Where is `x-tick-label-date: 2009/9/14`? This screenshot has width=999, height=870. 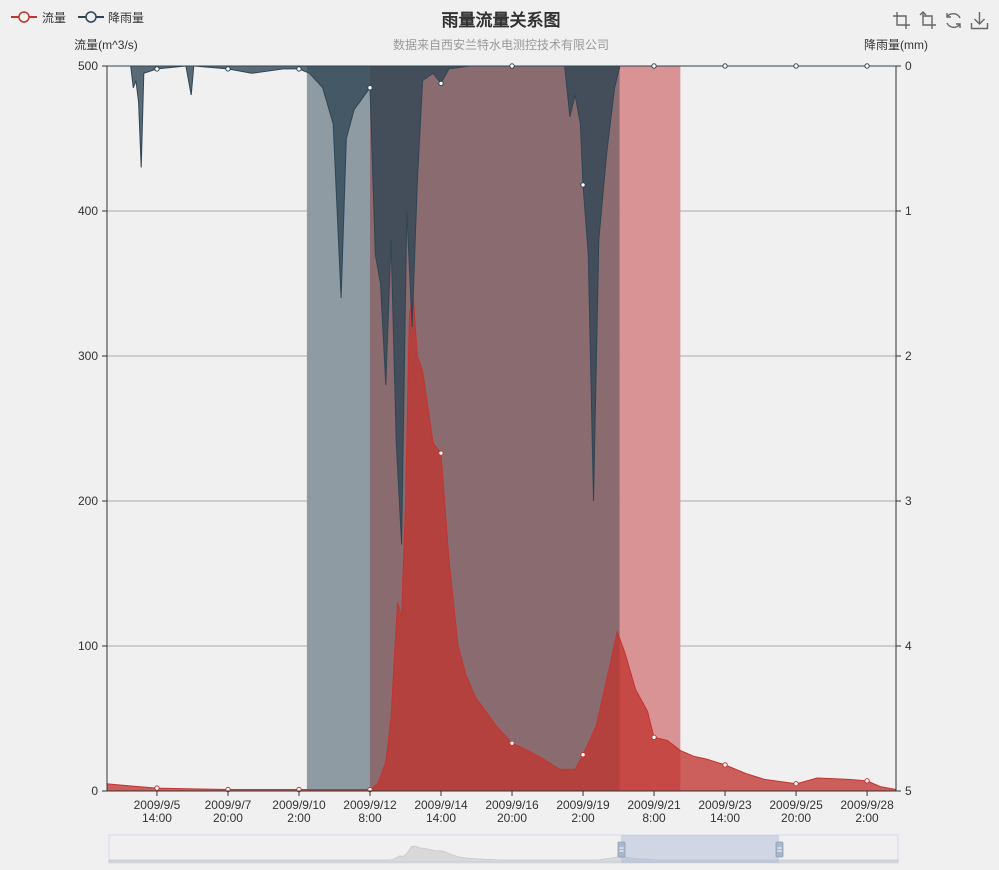
x-tick-label-date: 2009/9/14 is located at coordinates (441, 805).